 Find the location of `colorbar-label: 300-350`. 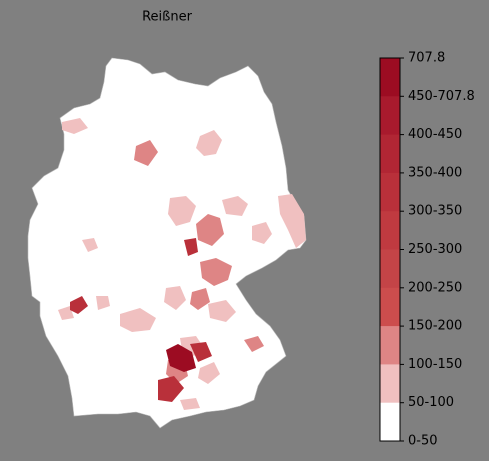

colorbar-label: 300-350 is located at coordinates (435, 211).